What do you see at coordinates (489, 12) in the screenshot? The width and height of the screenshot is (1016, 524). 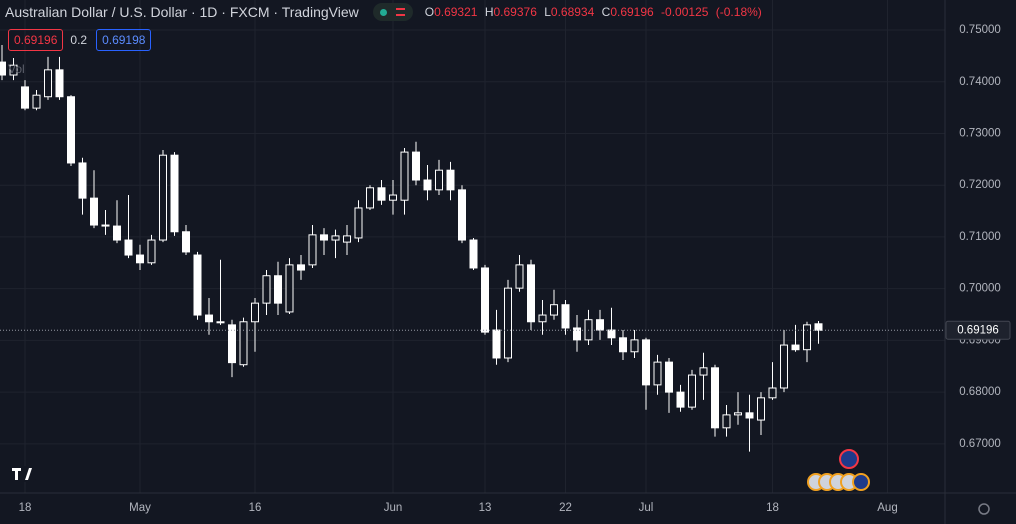 I see `ohlc-key: H` at bounding box center [489, 12].